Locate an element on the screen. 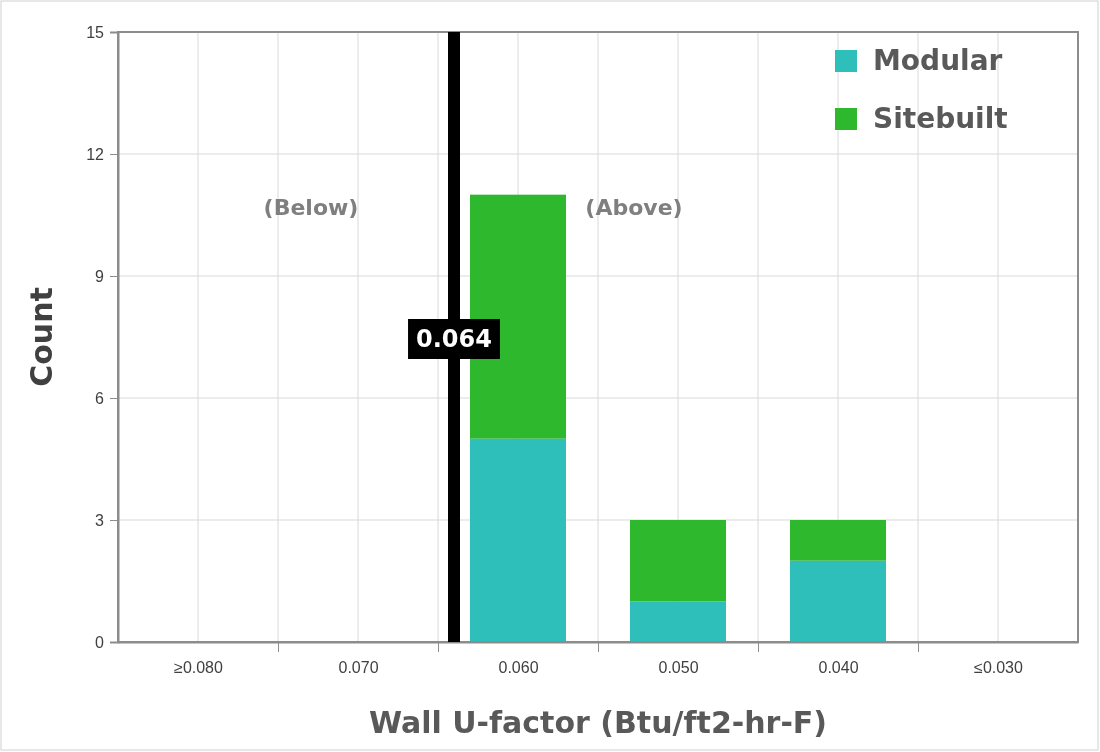 Image resolution: width=1100 pixels, height=752 pixels. x-tick-label: ≥0.080 is located at coordinates (199, 668).